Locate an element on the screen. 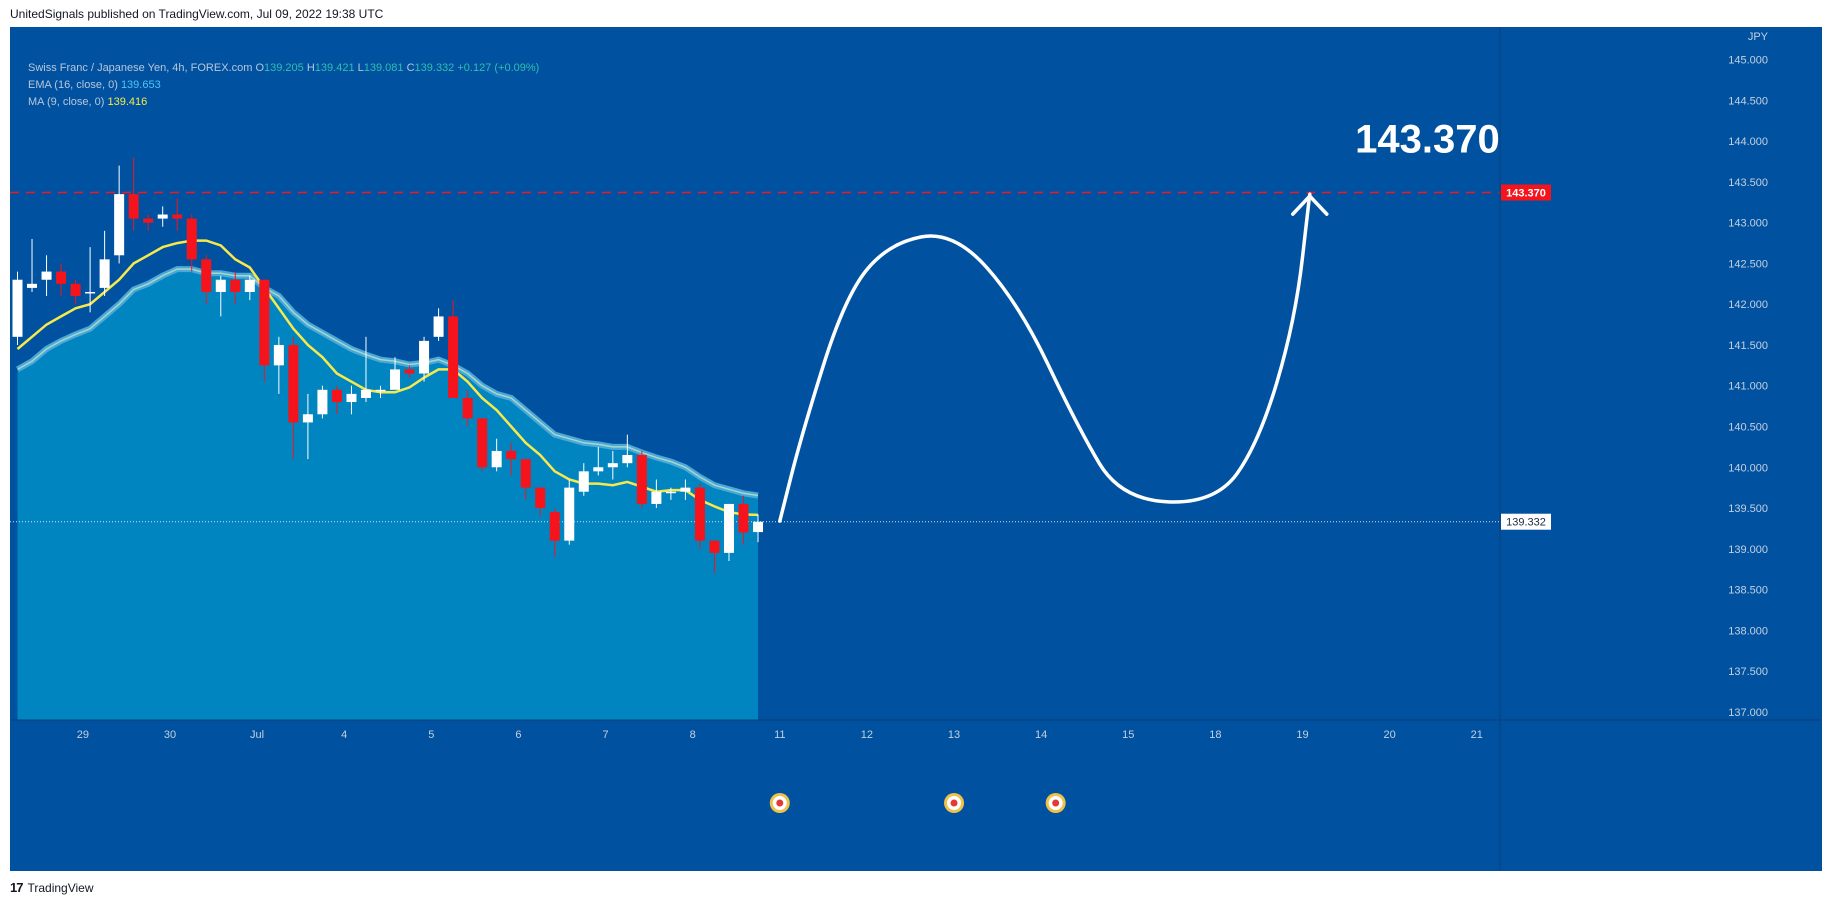 The width and height of the screenshot is (1834, 907). indicator-lines-layer is located at coordinates (387, 378).